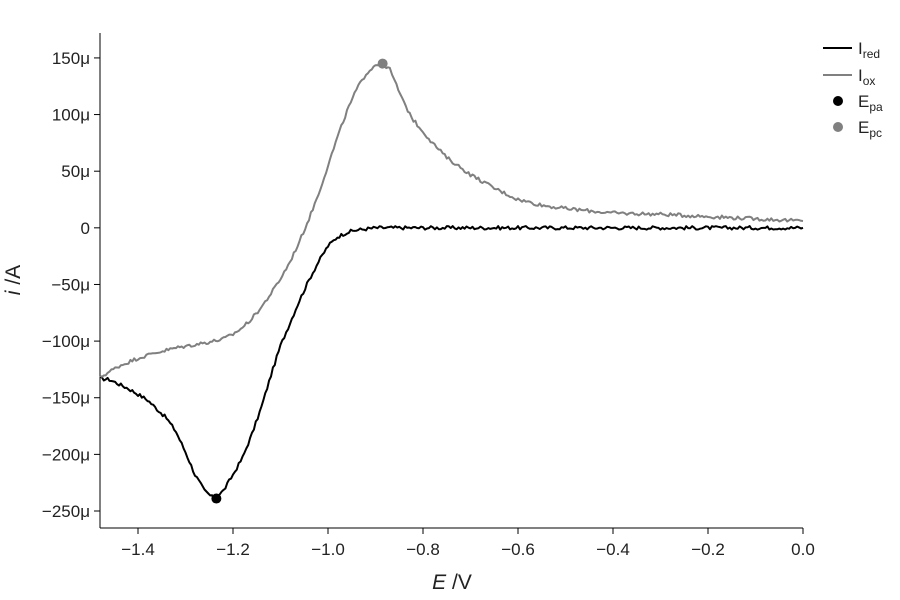 The image size is (900, 600). I want to click on x-axis-label: E /V, so click(452, 582).